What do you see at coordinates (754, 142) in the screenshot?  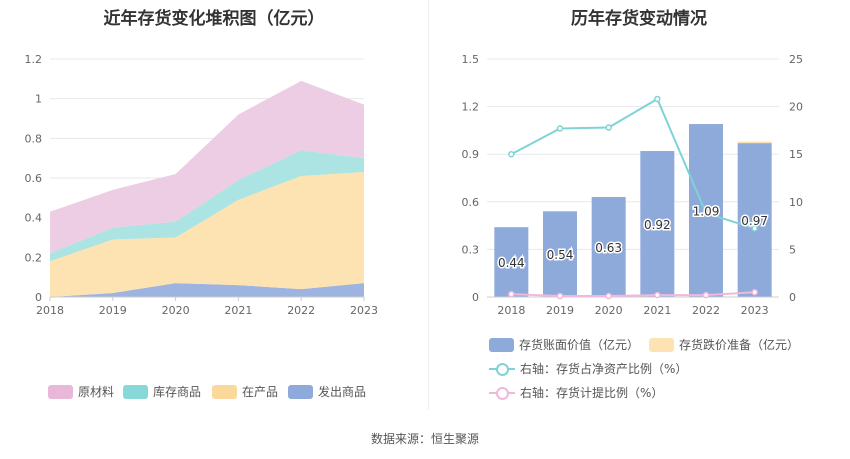 I see `bar-impairment` at bounding box center [754, 142].